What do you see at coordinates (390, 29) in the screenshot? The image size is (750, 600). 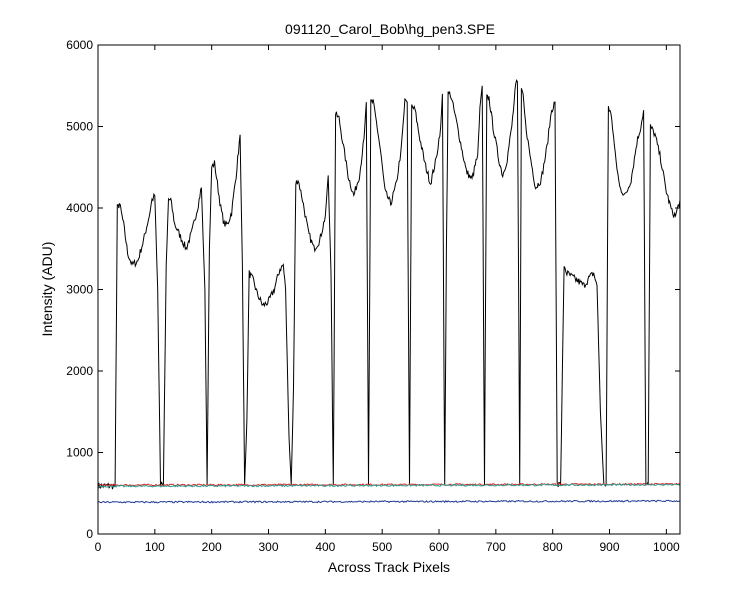 I see `chart-title: 091120_Carol_Bob\hg_pen3.SPE` at bounding box center [390, 29].